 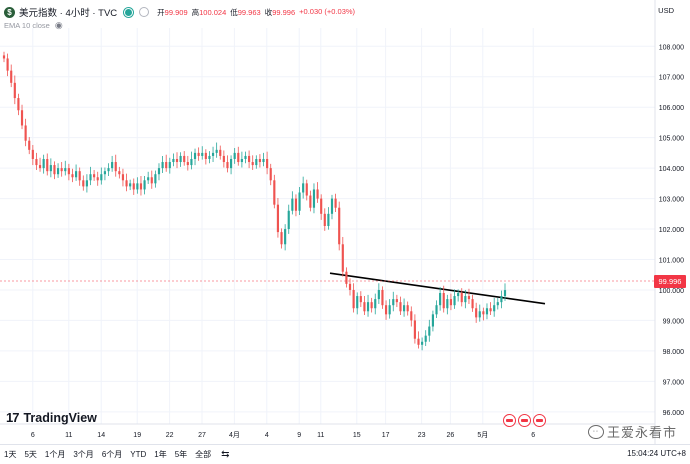 I want to click on timeframe-3m: 3个月, so click(x=83, y=454).